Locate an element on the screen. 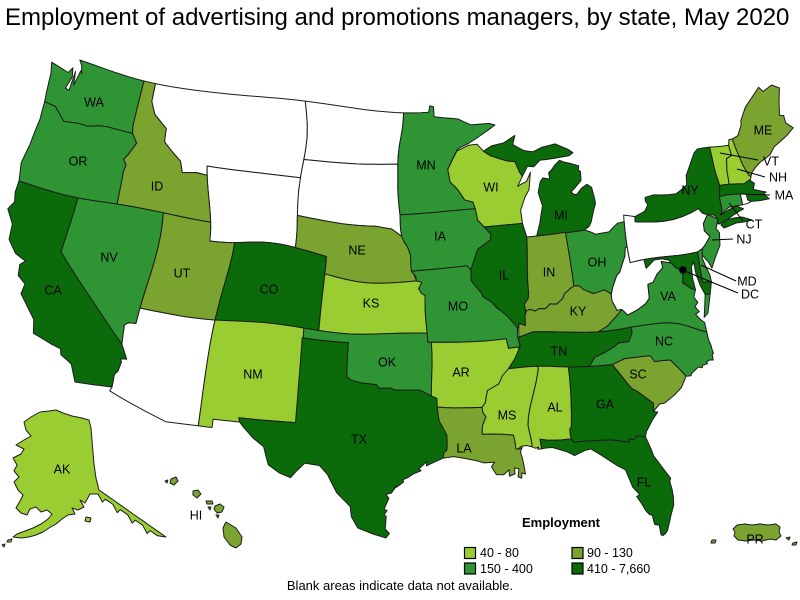 This screenshot has width=800, height=600. svg-text: CT is located at coordinates (754, 225).